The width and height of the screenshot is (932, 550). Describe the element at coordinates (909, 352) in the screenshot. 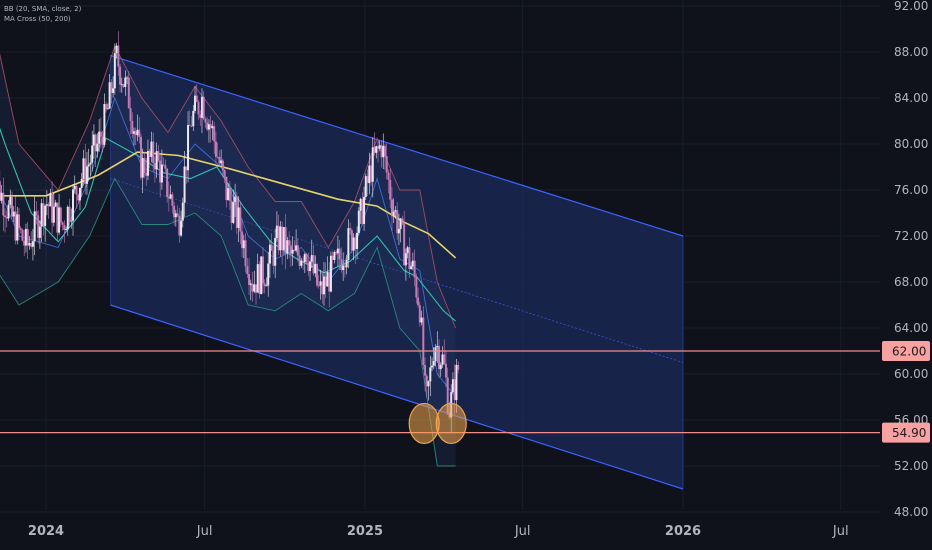

I see `price-level-label: 62.00` at that location.